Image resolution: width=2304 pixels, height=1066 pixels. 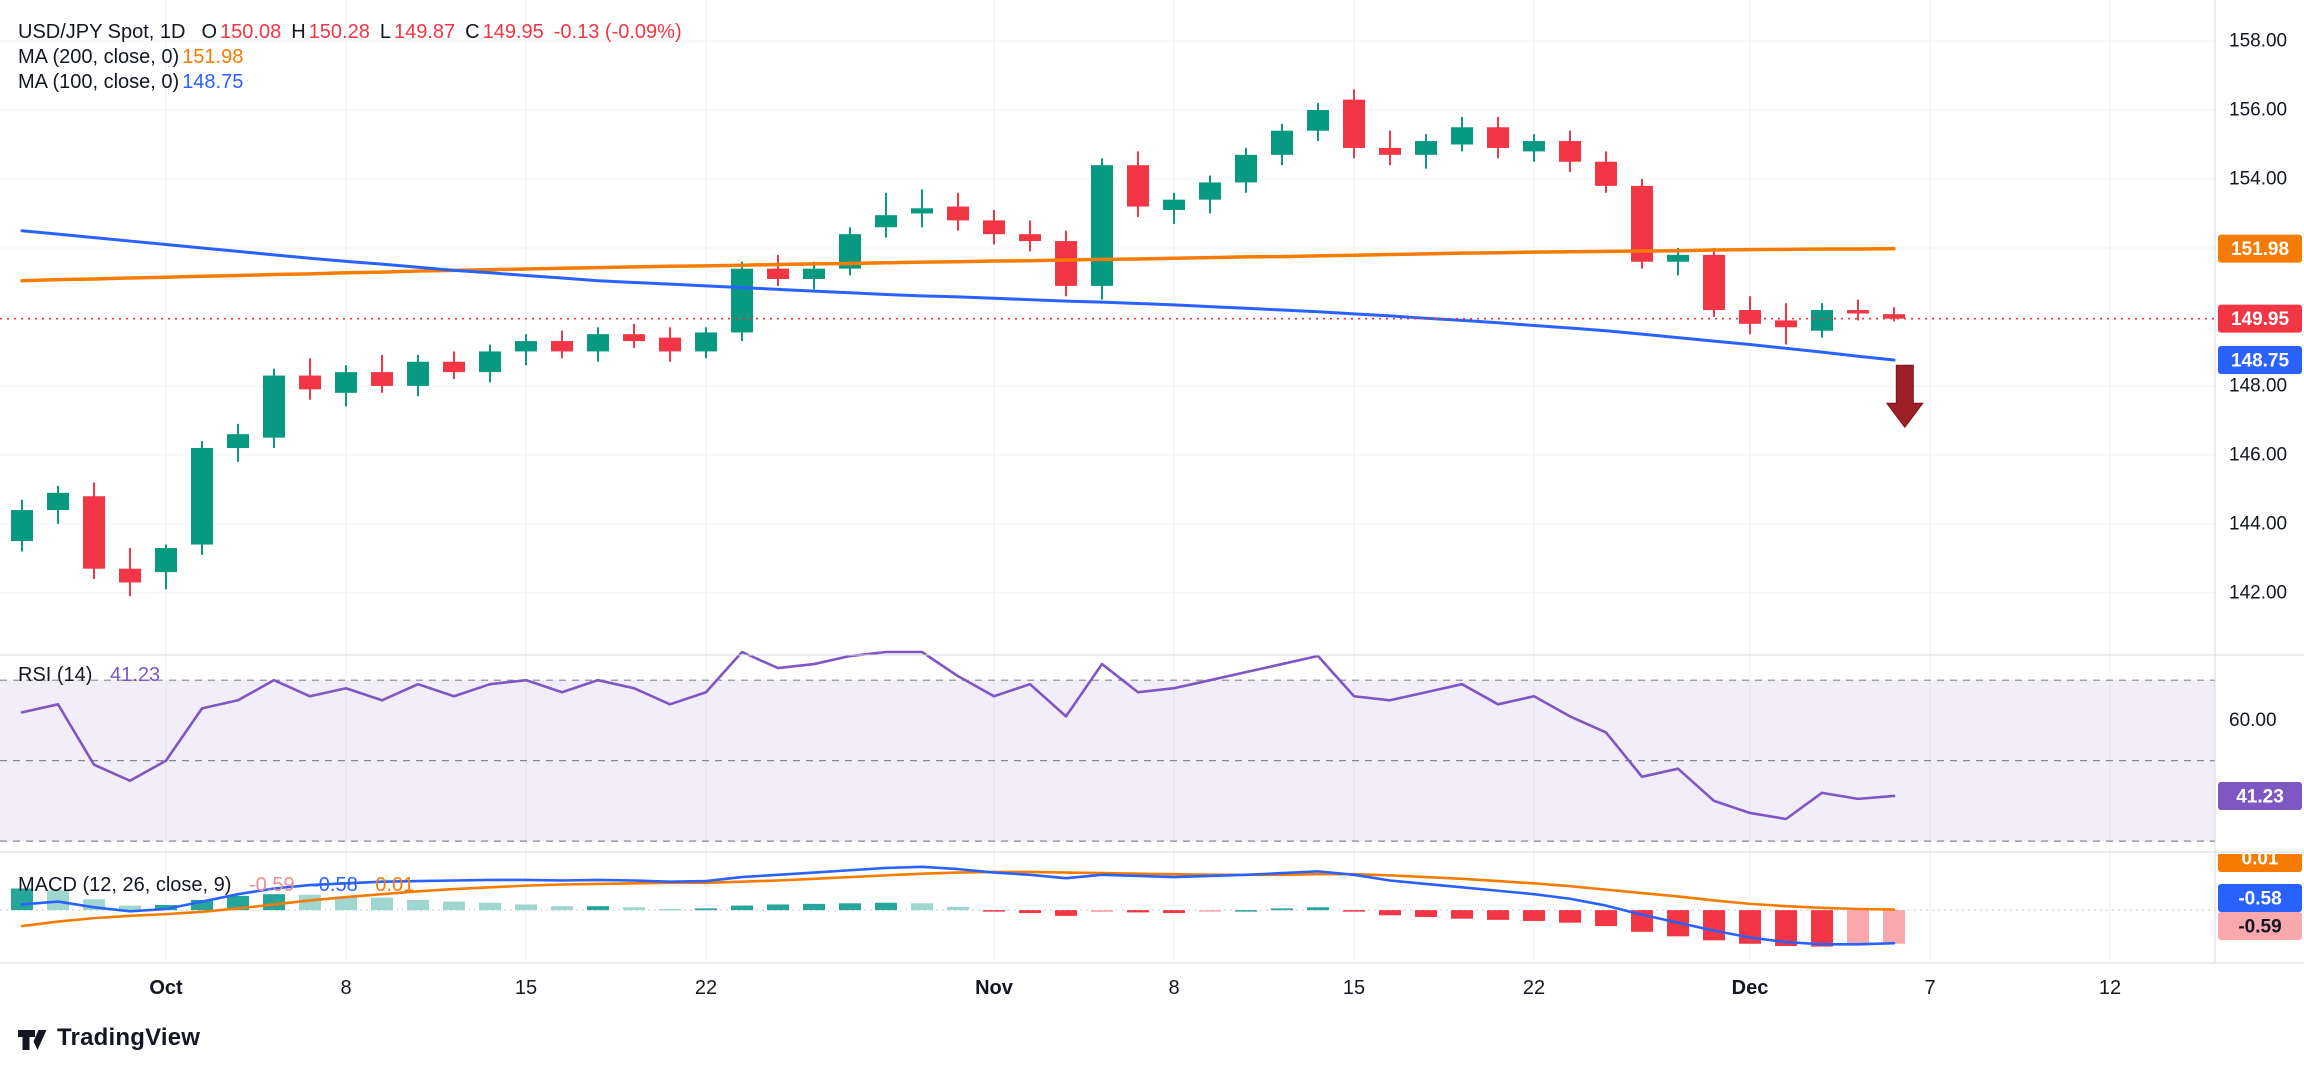 I want to click on time-axis: Oct 8 15 22 Nov 8 15 22 Dec 7 12, so click(x=1152, y=985).